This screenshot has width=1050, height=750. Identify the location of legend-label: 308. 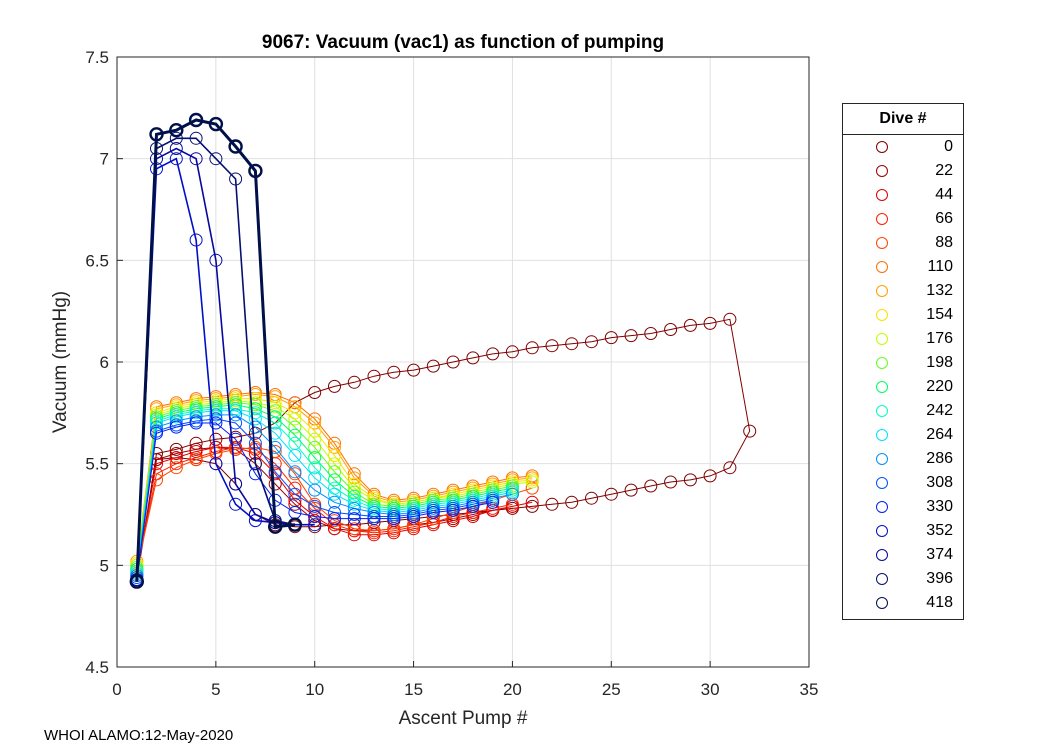
(939, 482).